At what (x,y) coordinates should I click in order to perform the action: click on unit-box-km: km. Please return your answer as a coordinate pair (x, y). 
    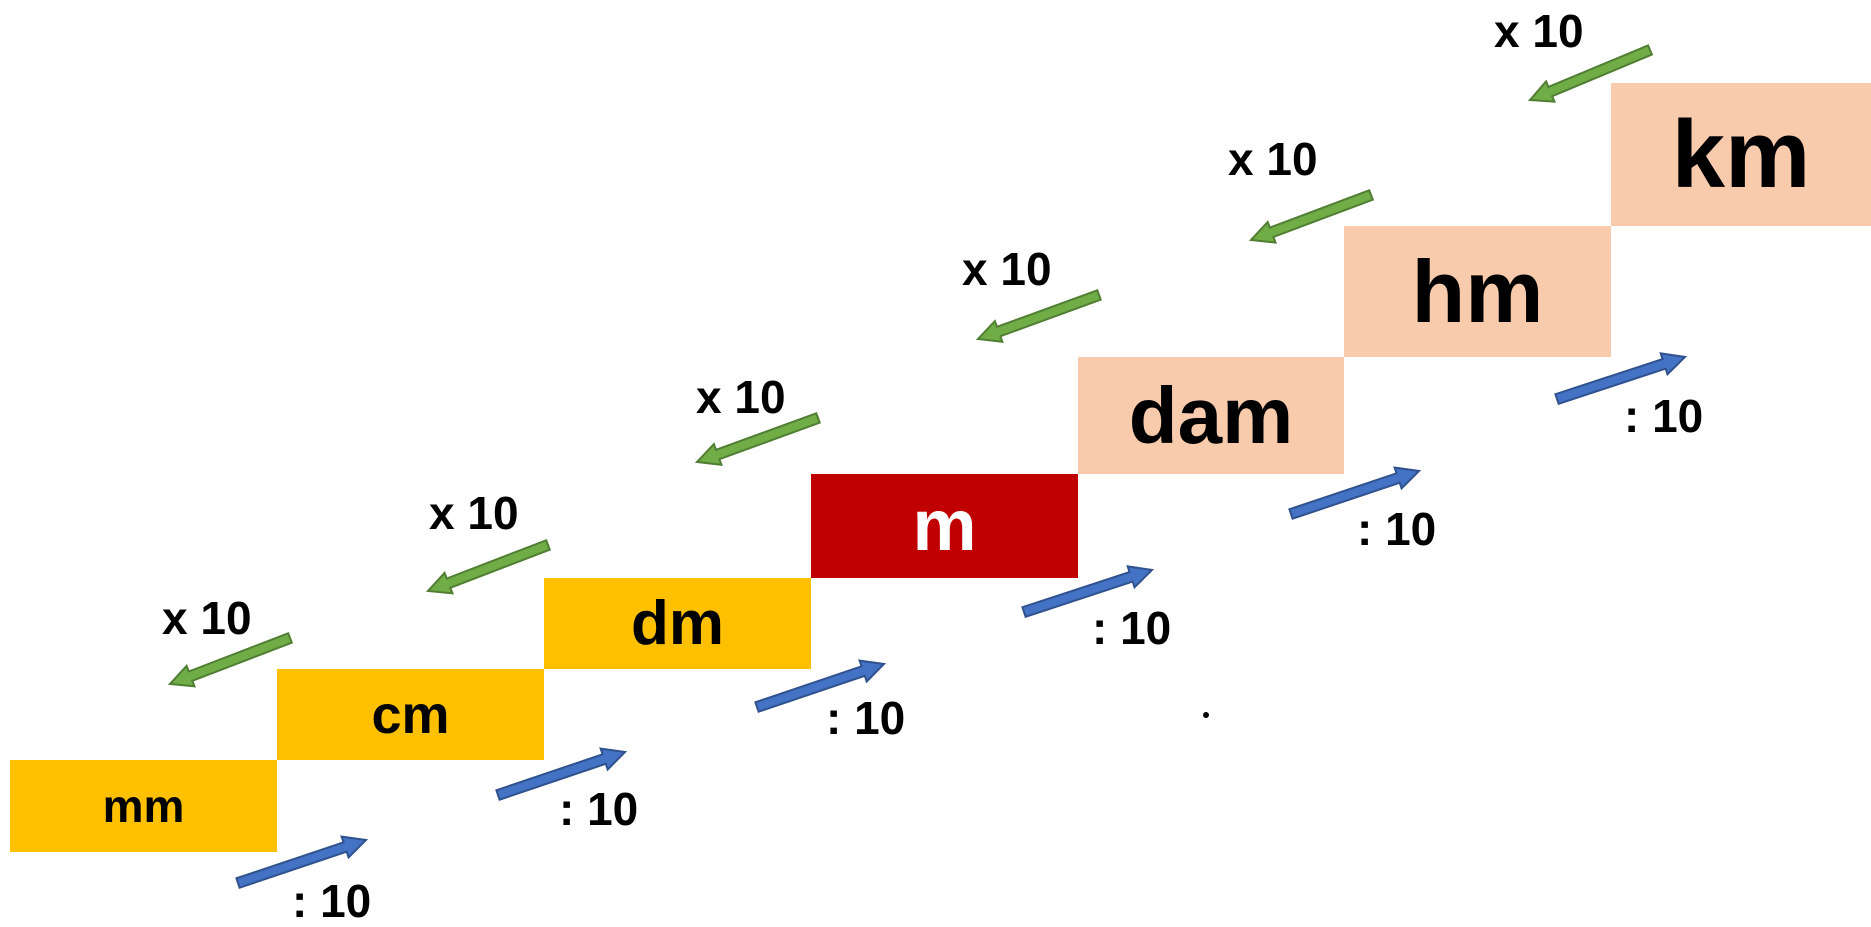
    Looking at the image, I should click on (1741, 154).